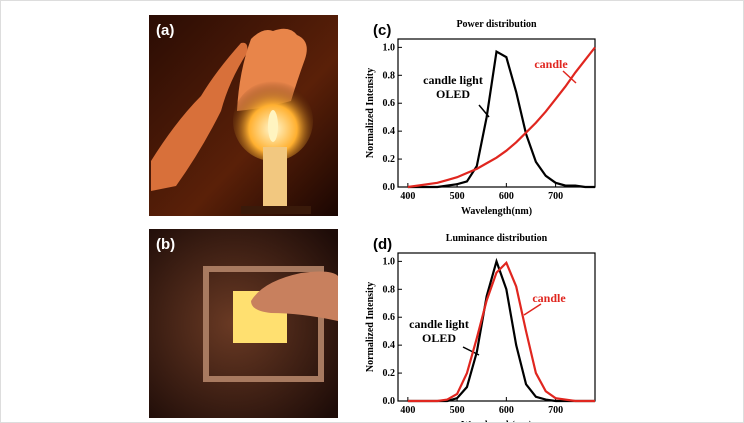 The image size is (744, 423). What do you see at coordinates (496, 24) in the screenshot?
I see `chart-title: Power distribution` at bounding box center [496, 24].